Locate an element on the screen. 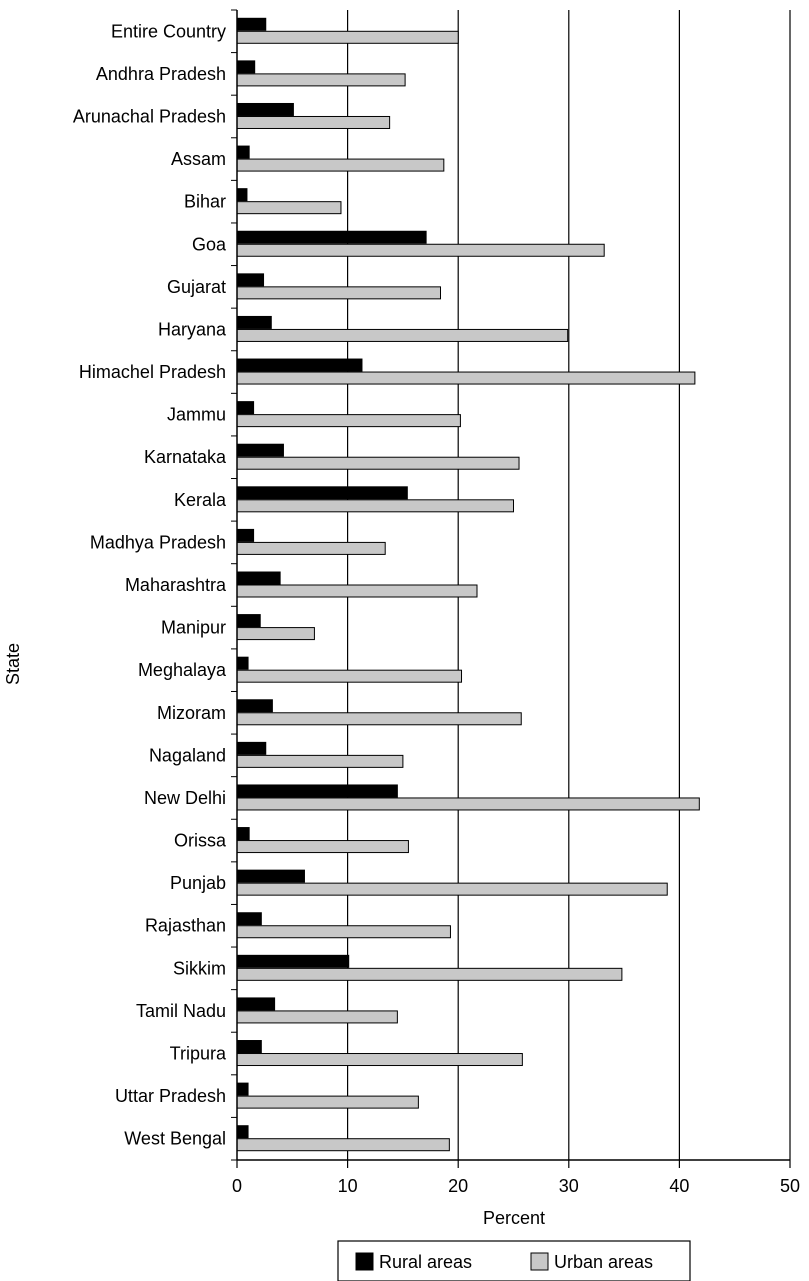  x-tick-labels: 0 10 20 30 40 50 is located at coordinates (516, 1186).